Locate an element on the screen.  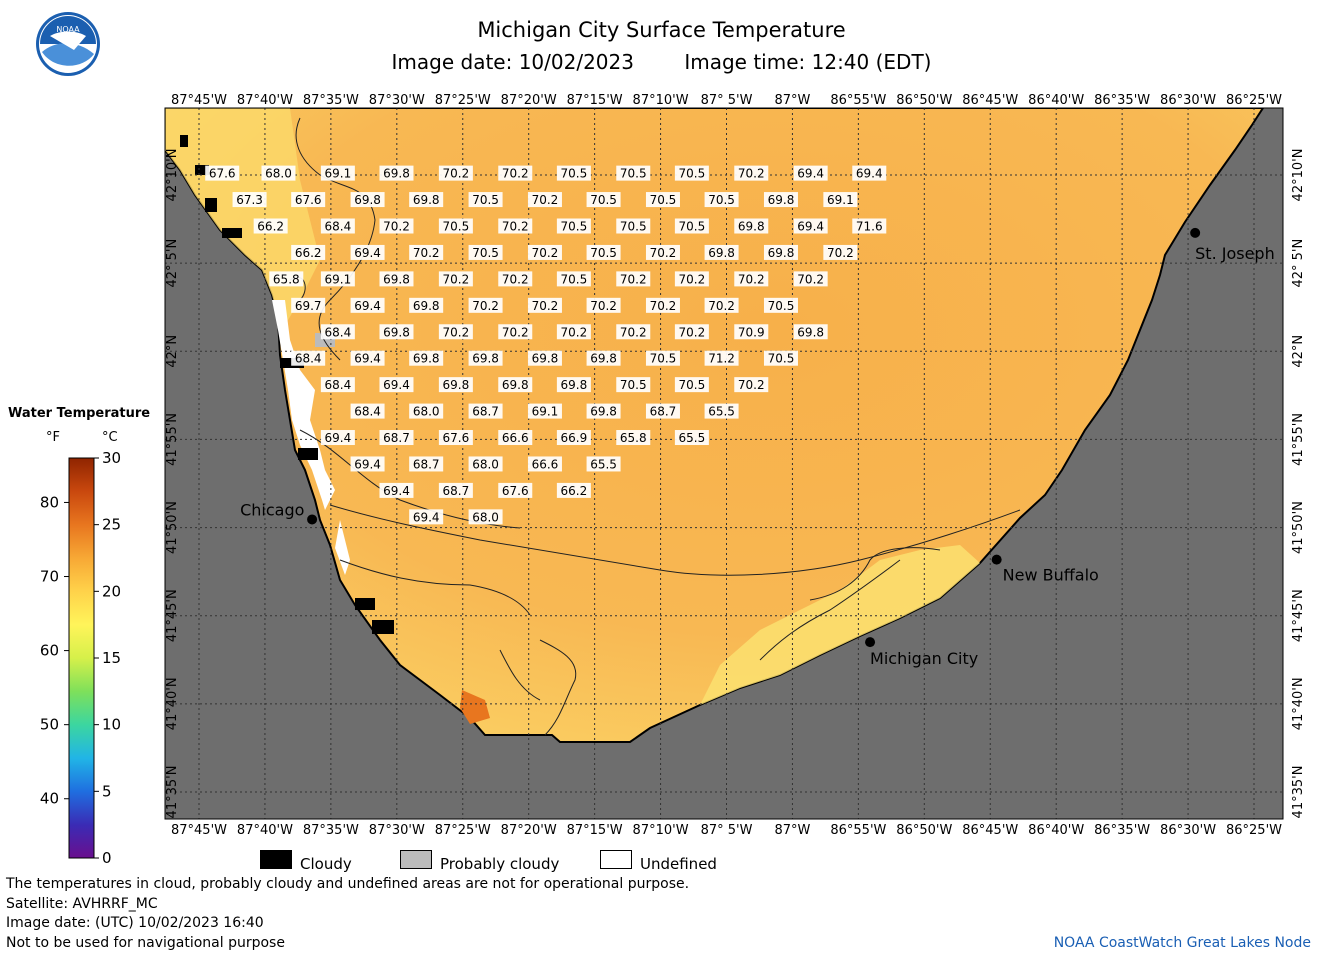
temperature-value: 65.5 is located at coordinates (603, 464).